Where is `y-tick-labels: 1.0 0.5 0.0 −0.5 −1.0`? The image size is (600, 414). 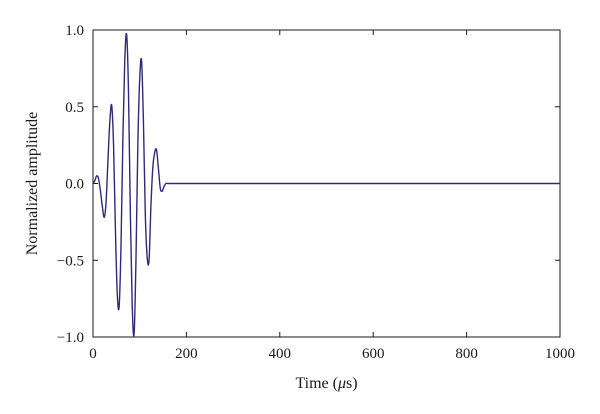
y-tick-labels: 1.0 0.5 0.0 −0.5 −1.0 is located at coordinates (70, 184).